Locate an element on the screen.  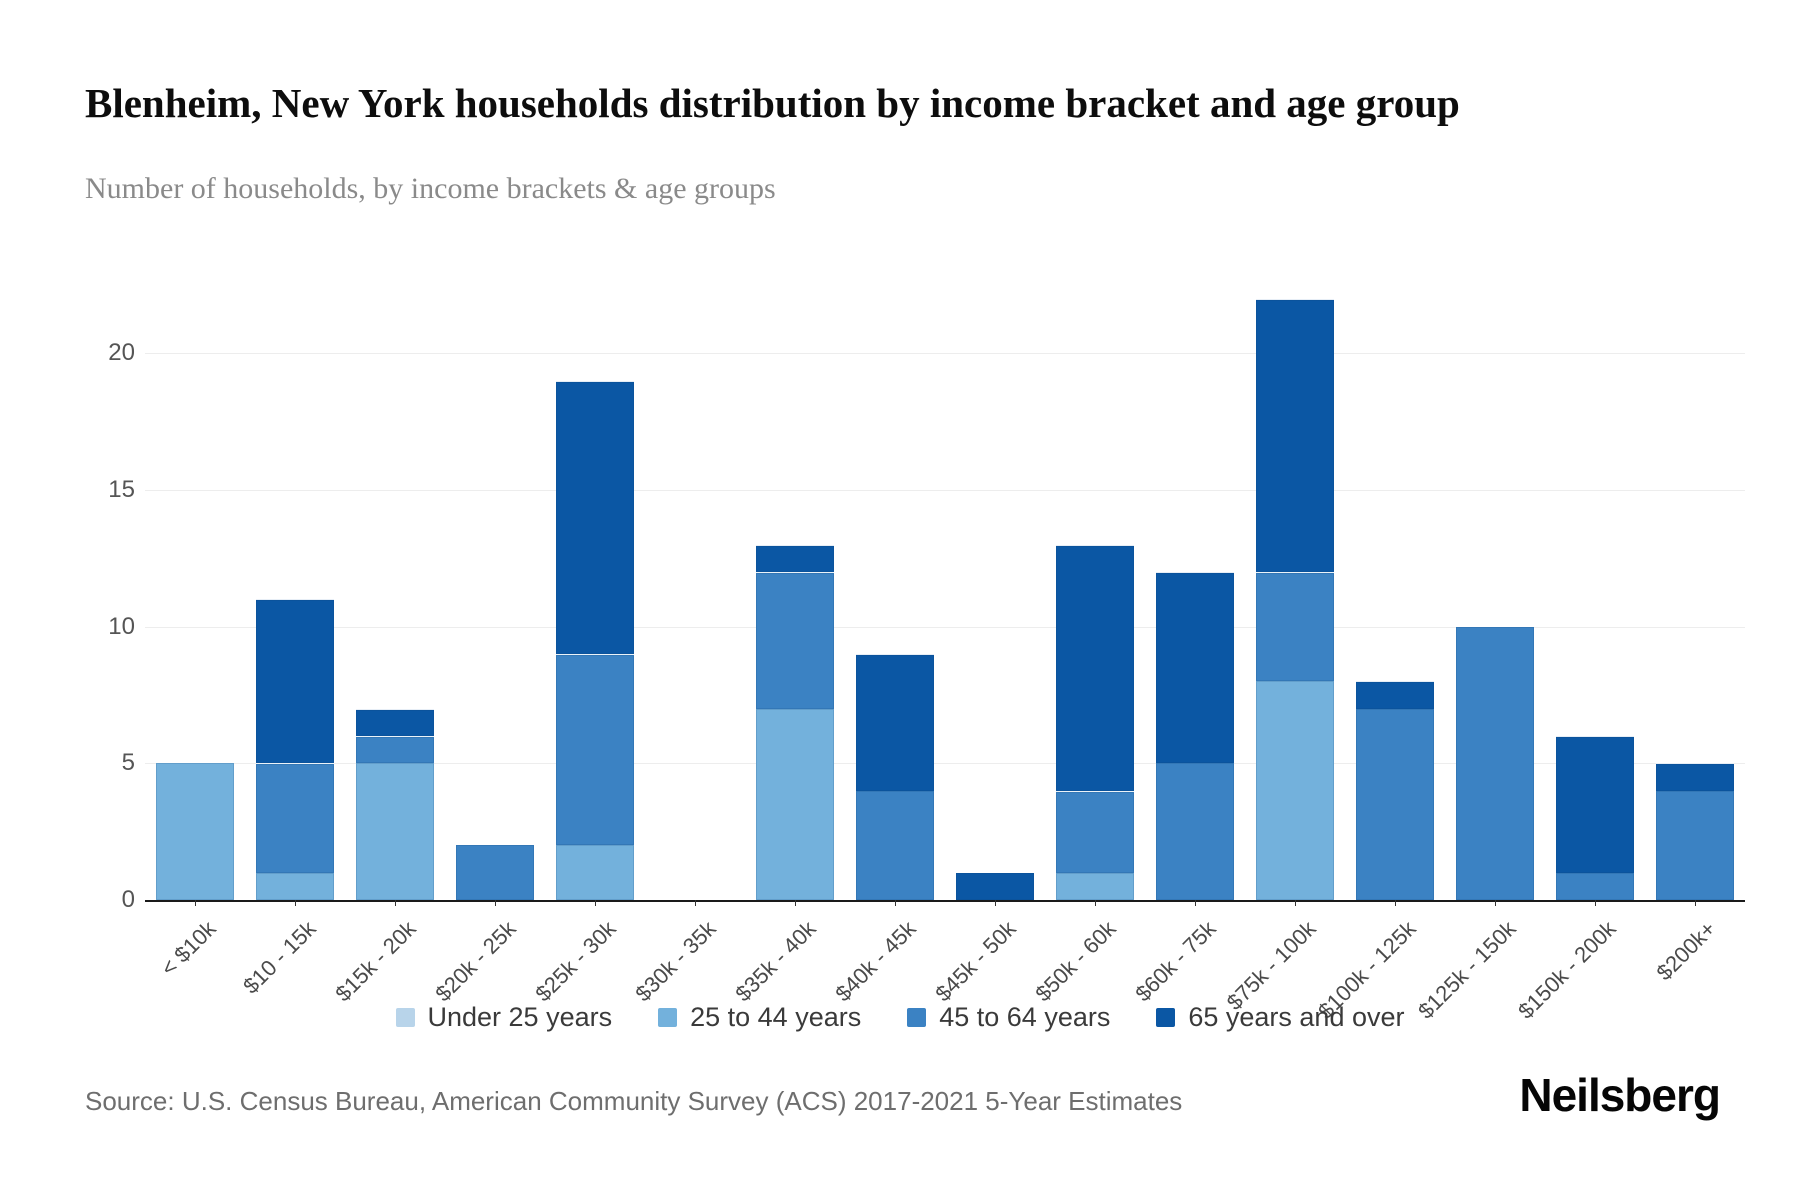
y-axis-label: 5 is located at coordinates (128, 763).